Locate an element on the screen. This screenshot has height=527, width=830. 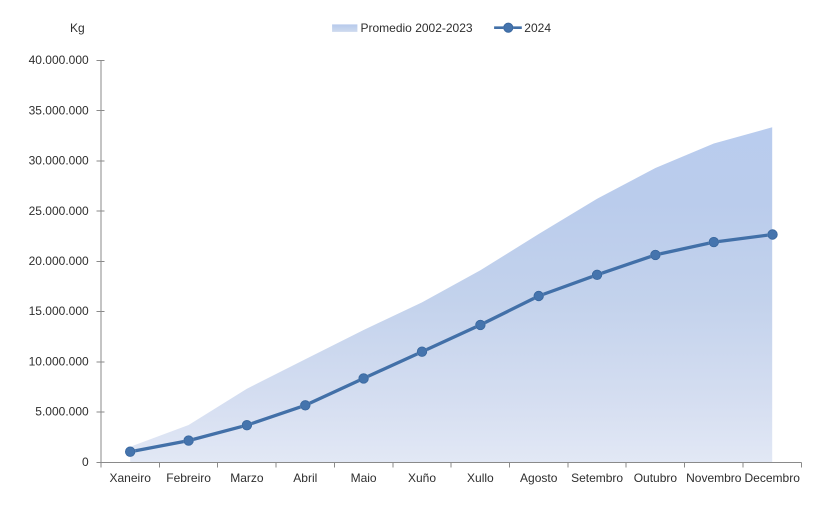
svg-text: Agosto is located at coordinates (539, 478).